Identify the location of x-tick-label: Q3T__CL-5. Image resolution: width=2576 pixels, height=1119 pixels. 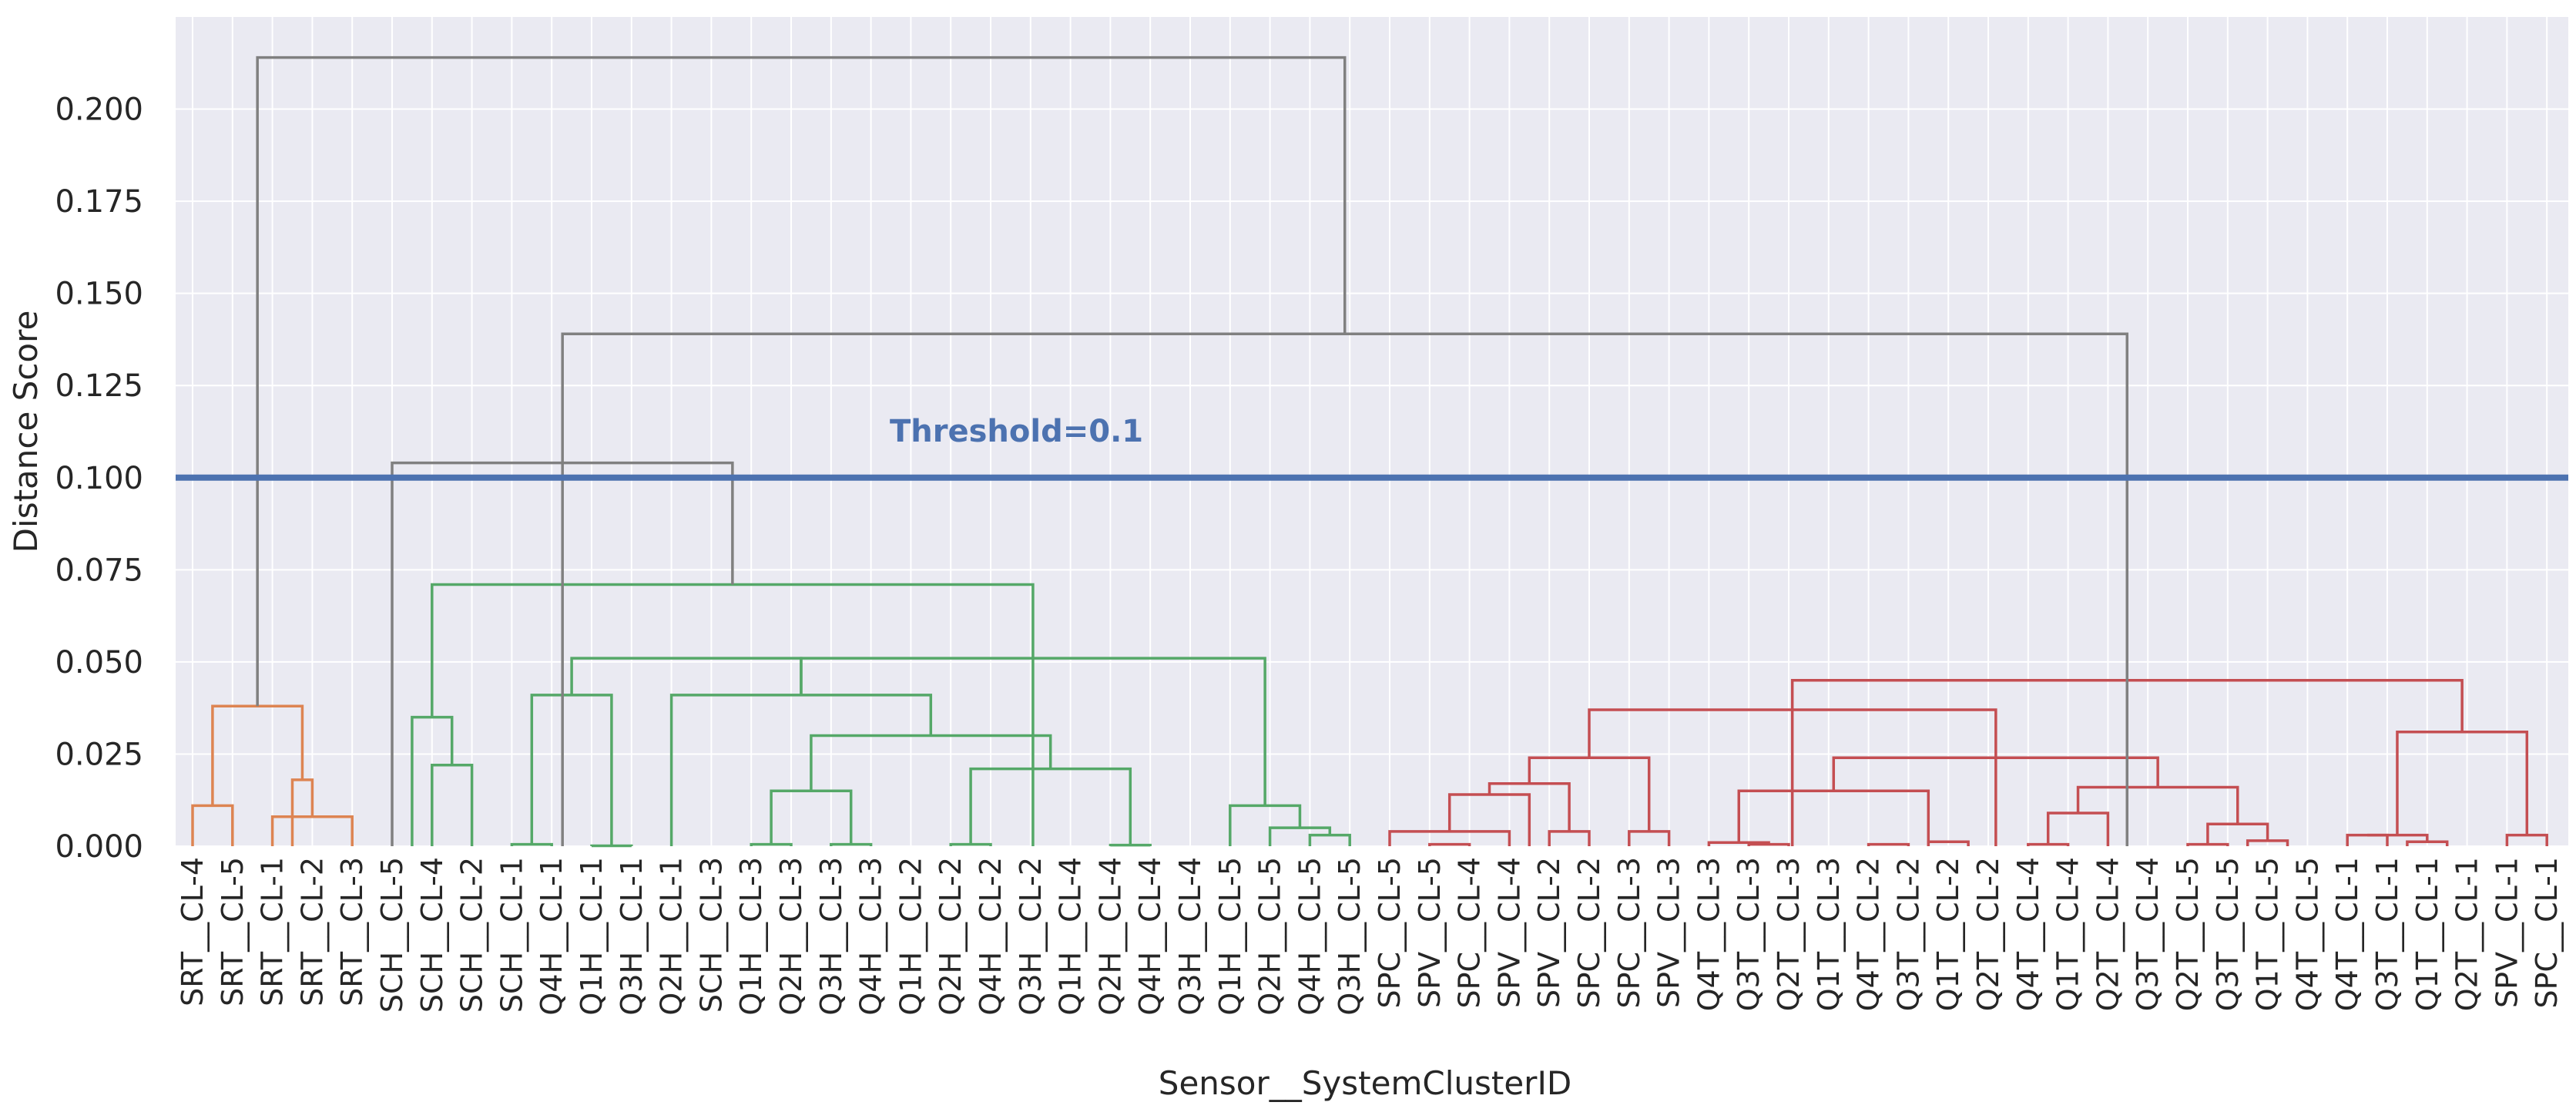
(2228, 934).